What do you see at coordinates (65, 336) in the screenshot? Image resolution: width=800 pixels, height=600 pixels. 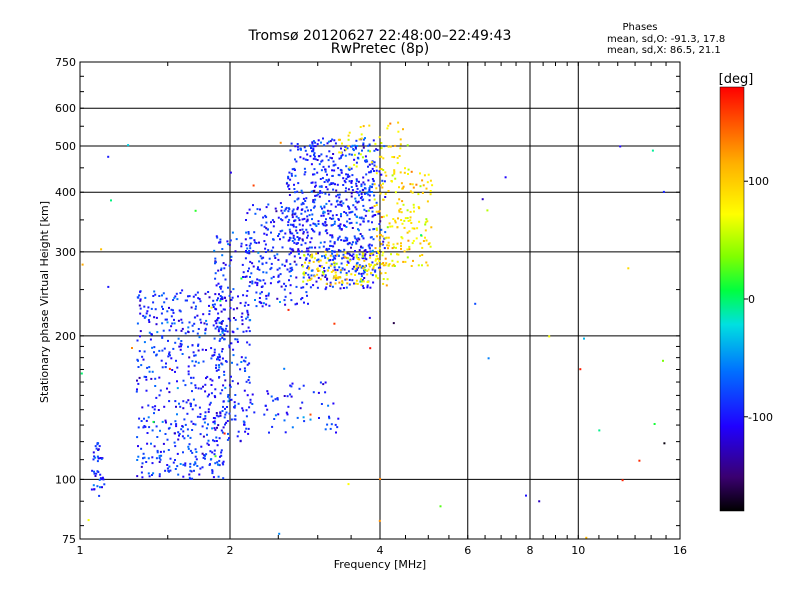 I see `y-tick-label: 200` at bounding box center [65, 336].